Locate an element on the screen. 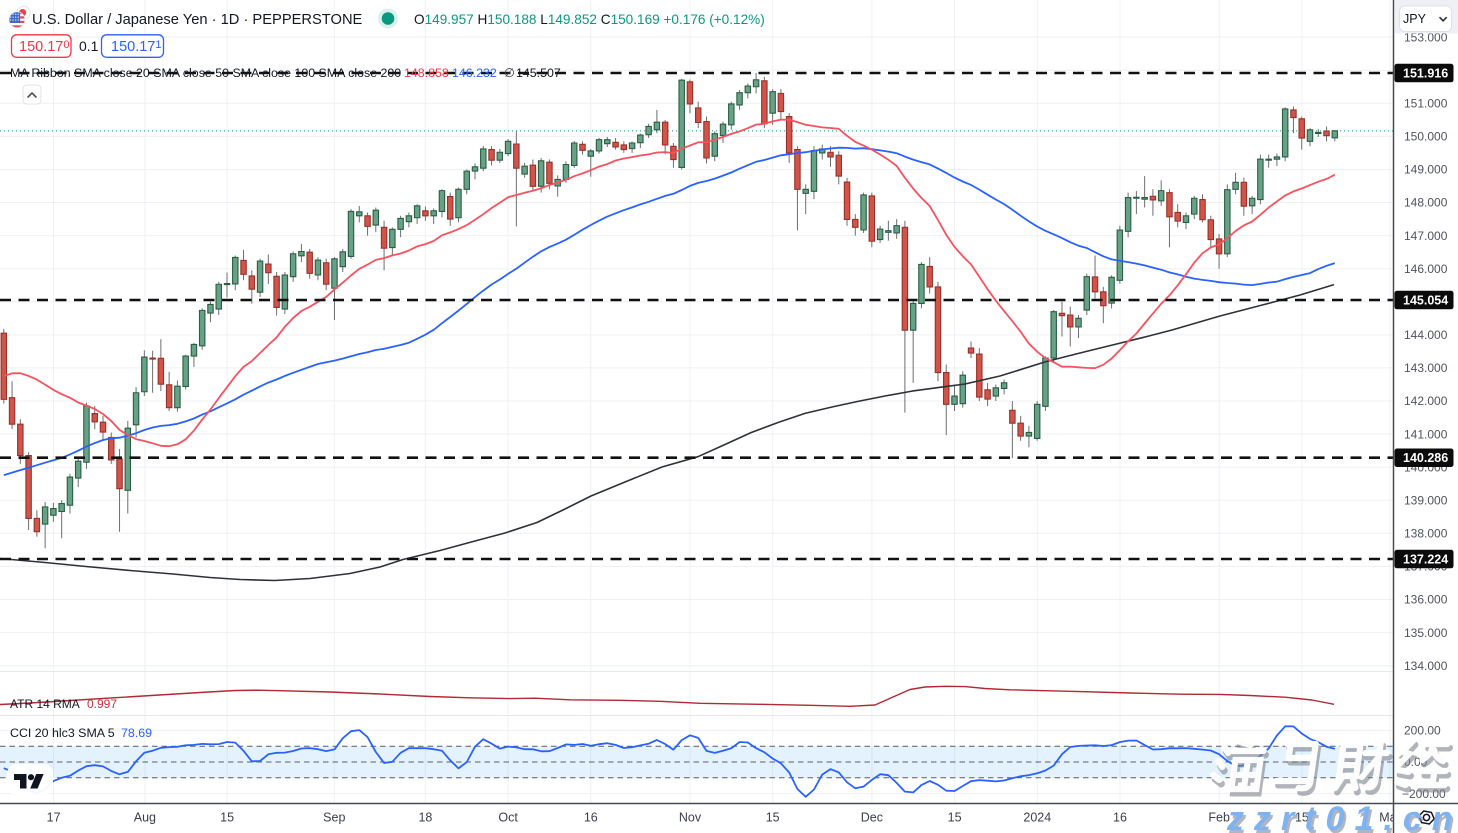  svg-text: Nov is located at coordinates (690, 818).